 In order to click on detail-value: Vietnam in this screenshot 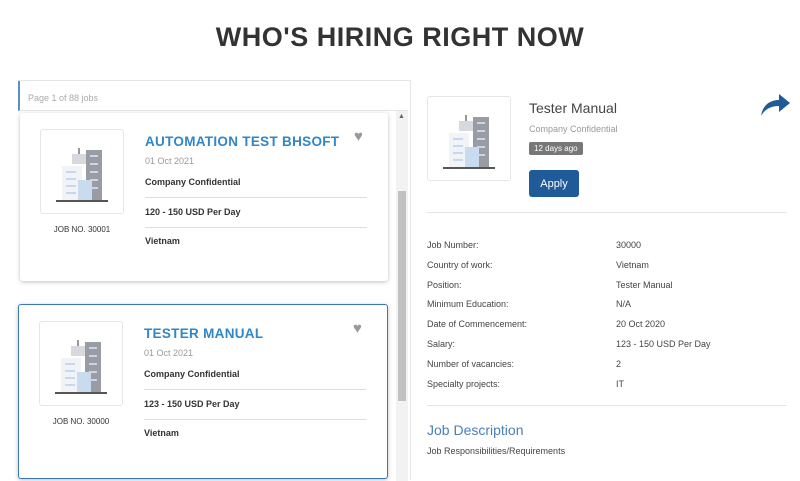, I will do `click(632, 264)`.